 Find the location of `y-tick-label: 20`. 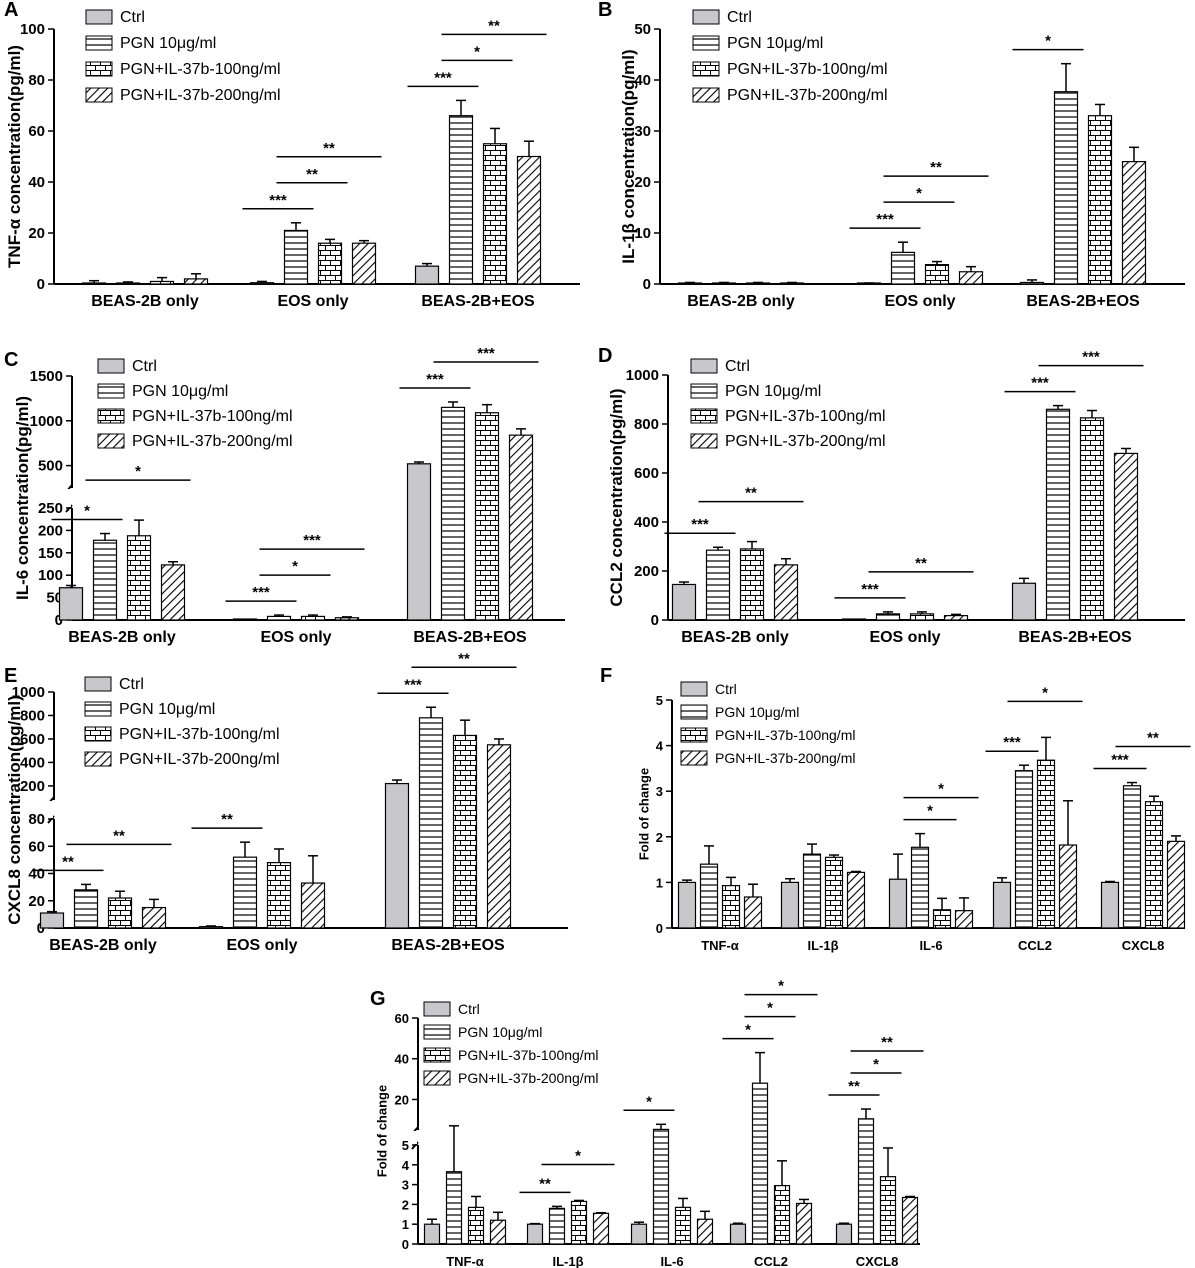

y-tick-label: 20 is located at coordinates (36, 233).